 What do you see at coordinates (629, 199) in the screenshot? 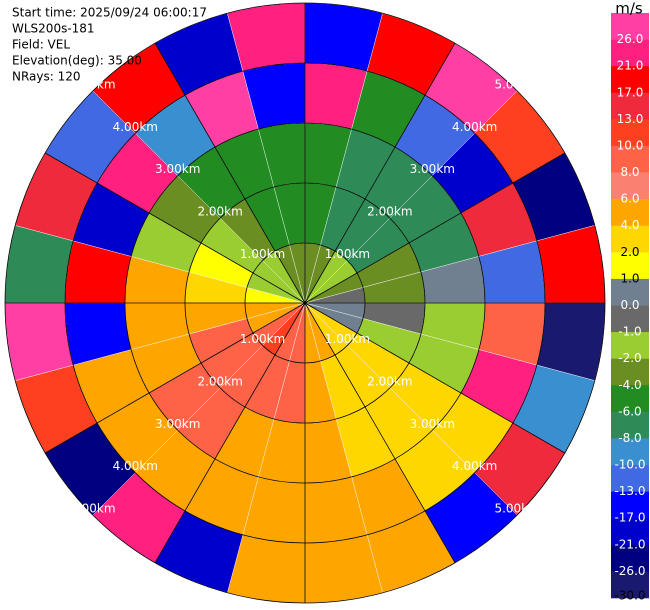
I see `colorbar-tick-label: 6.0` at bounding box center [629, 199].